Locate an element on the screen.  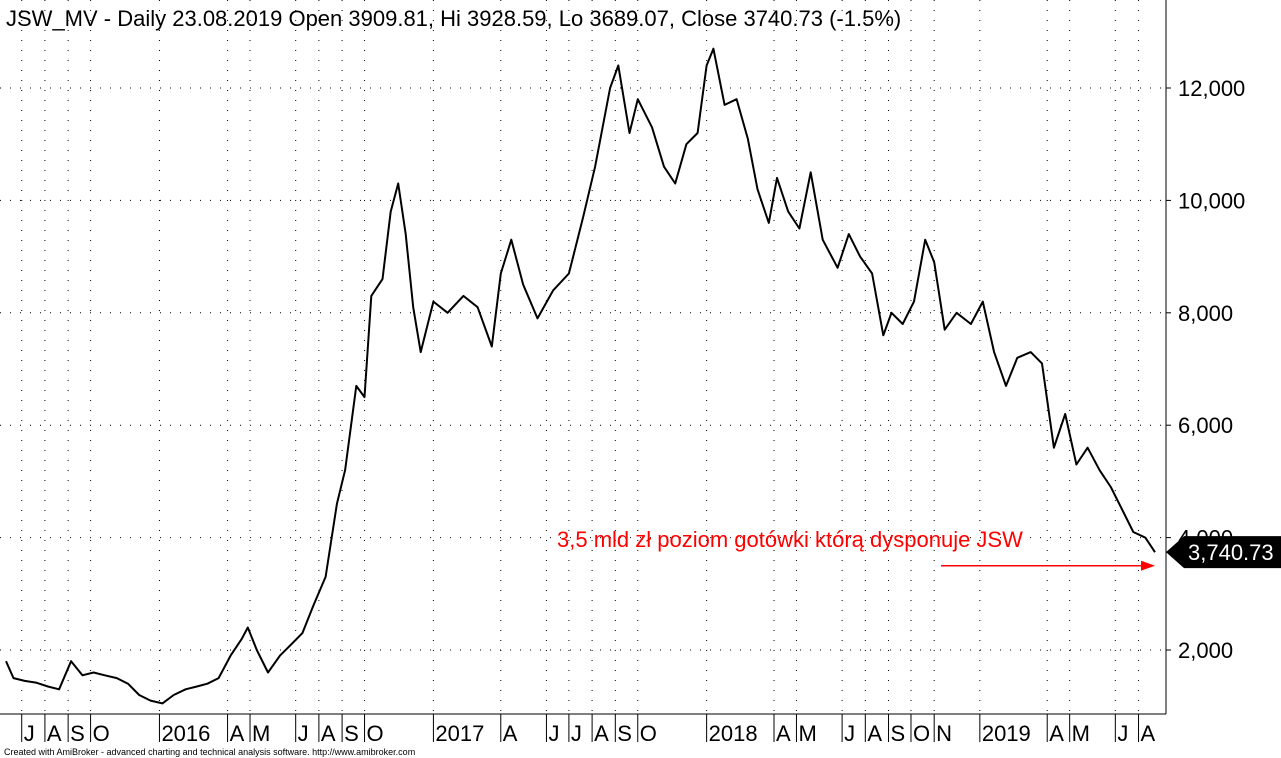
x-tick-label-20: M is located at coordinates (807, 733).